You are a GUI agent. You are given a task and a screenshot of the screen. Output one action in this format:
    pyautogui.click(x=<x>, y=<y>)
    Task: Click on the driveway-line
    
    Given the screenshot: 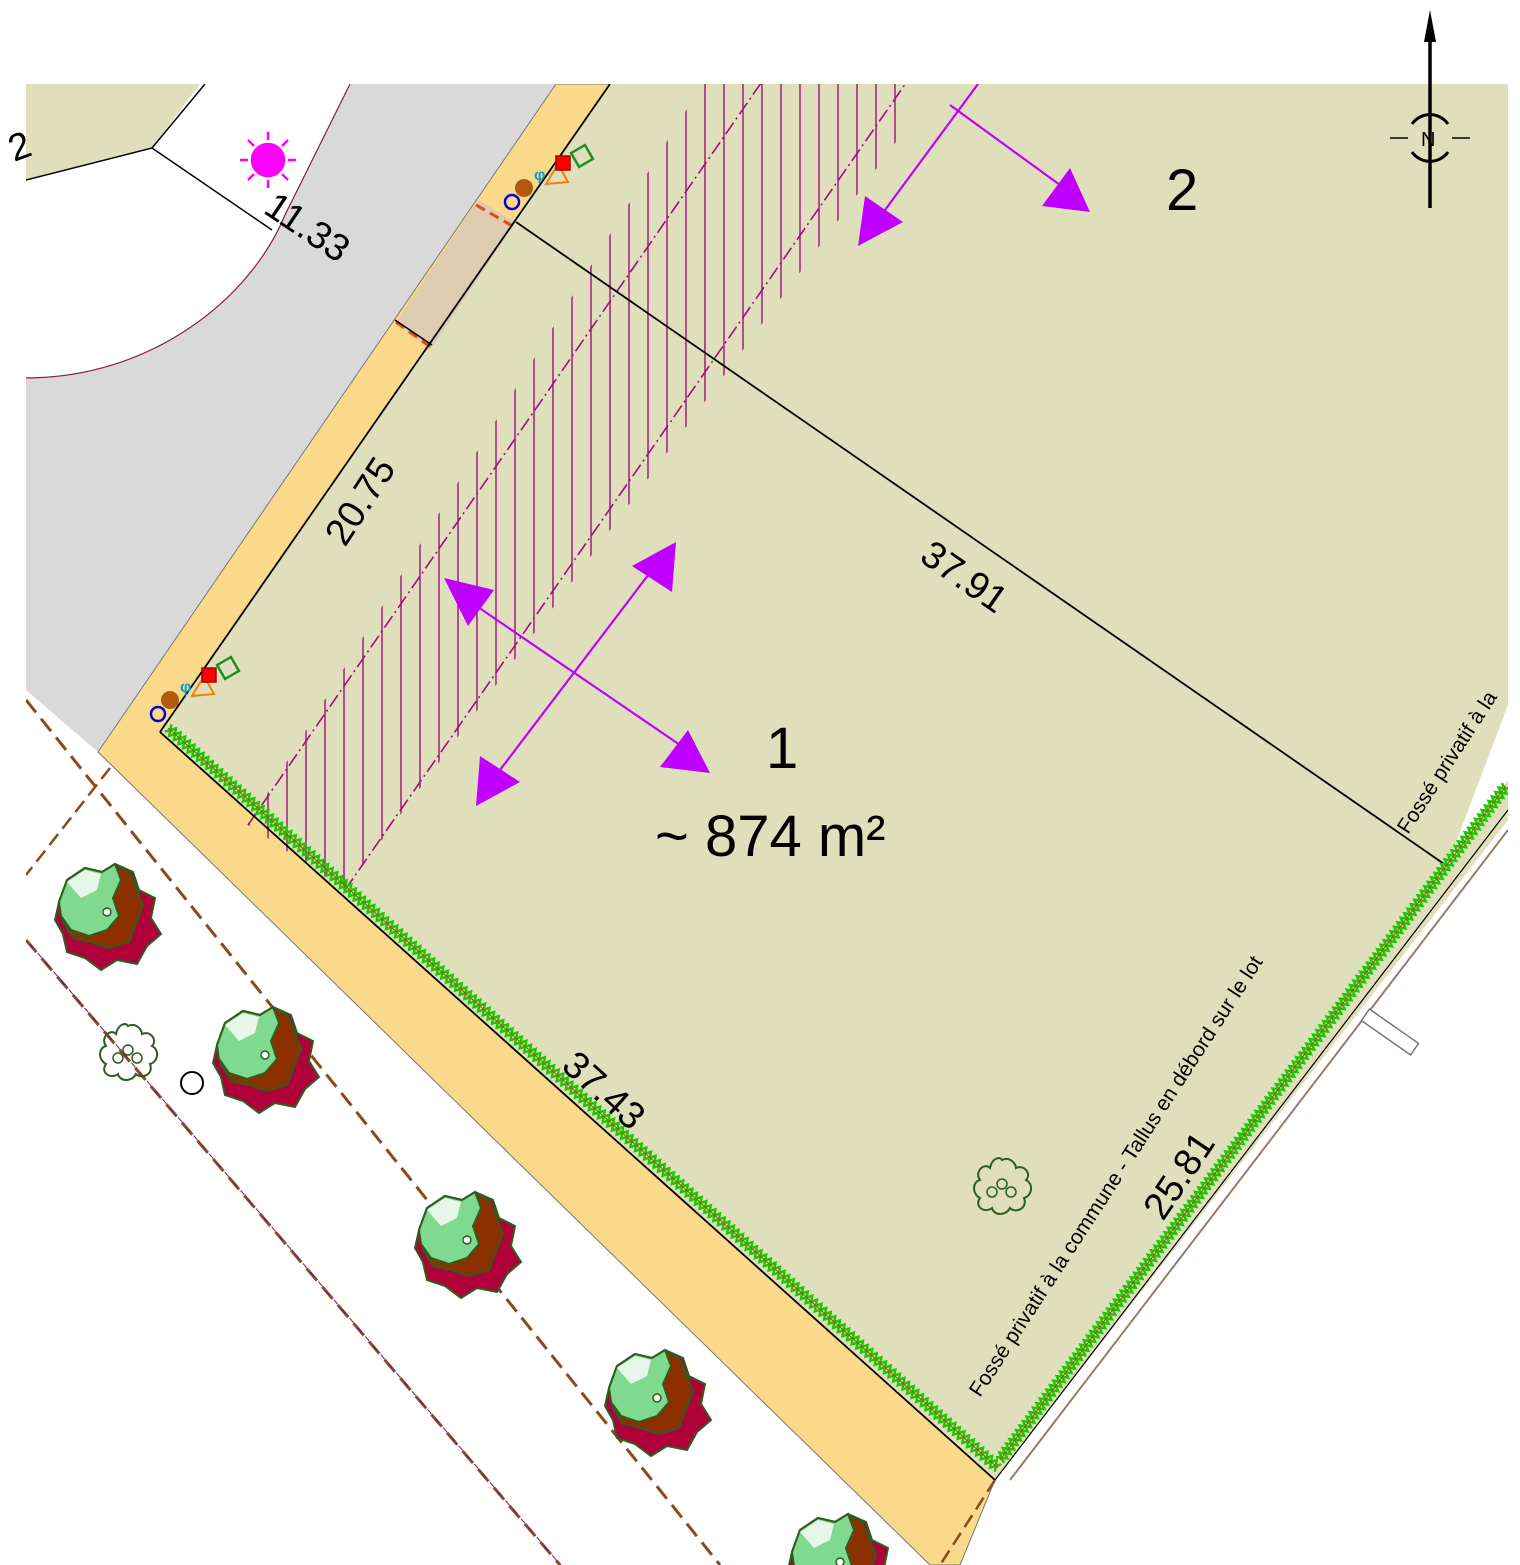 What is the action you would take?
    pyautogui.click(x=413, y=332)
    